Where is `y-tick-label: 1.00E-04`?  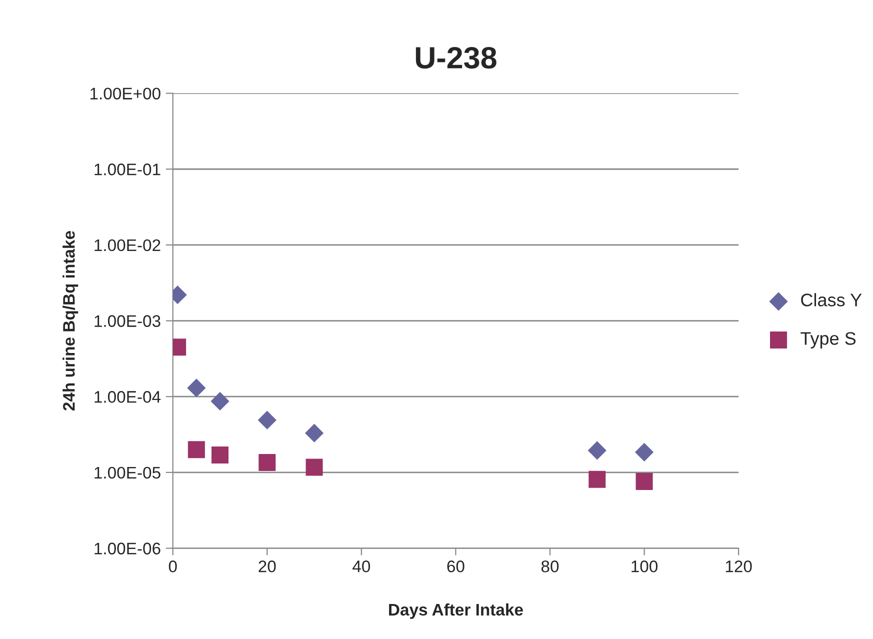
y-tick-label: 1.00E-04 is located at coordinates (127, 397).